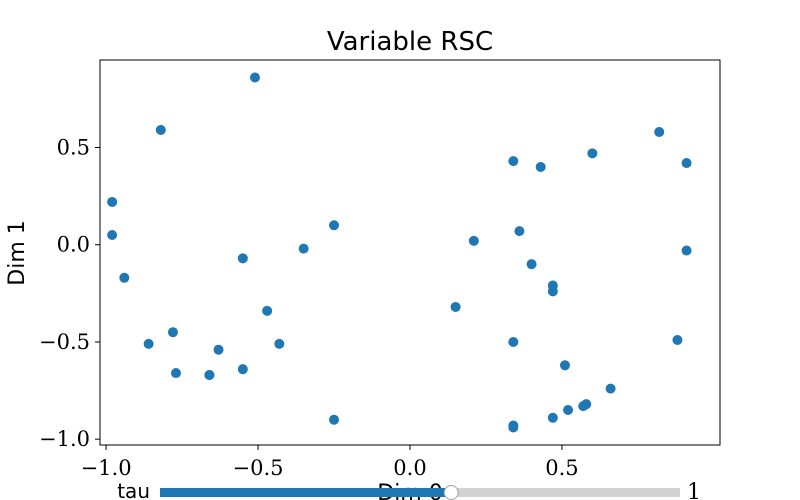  I want to click on x-tick-label: 0.0, so click(409, 468).